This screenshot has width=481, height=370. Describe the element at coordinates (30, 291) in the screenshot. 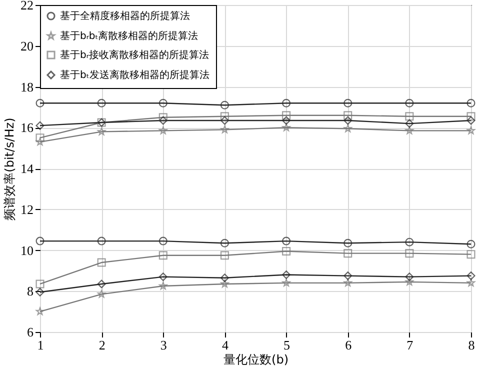

I see `y-tick-label: 8` at that location.